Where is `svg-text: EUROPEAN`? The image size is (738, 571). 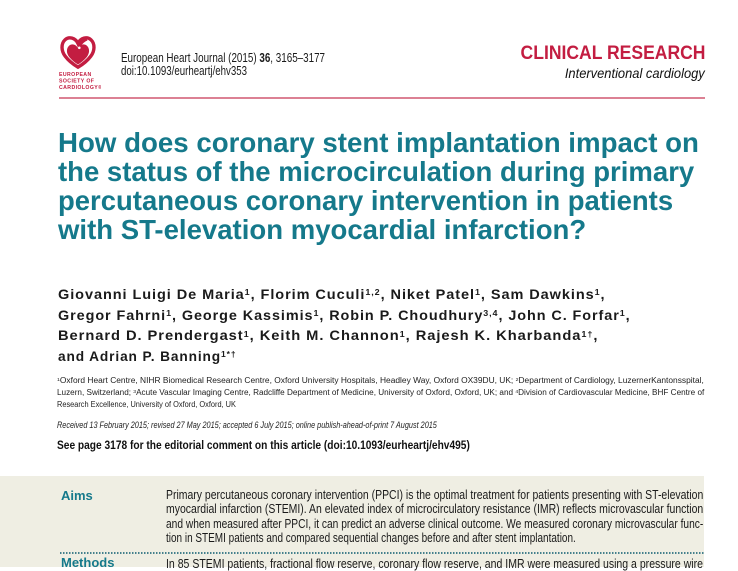
svg-text: EUROPEAN is located at coordinates (75, 74).